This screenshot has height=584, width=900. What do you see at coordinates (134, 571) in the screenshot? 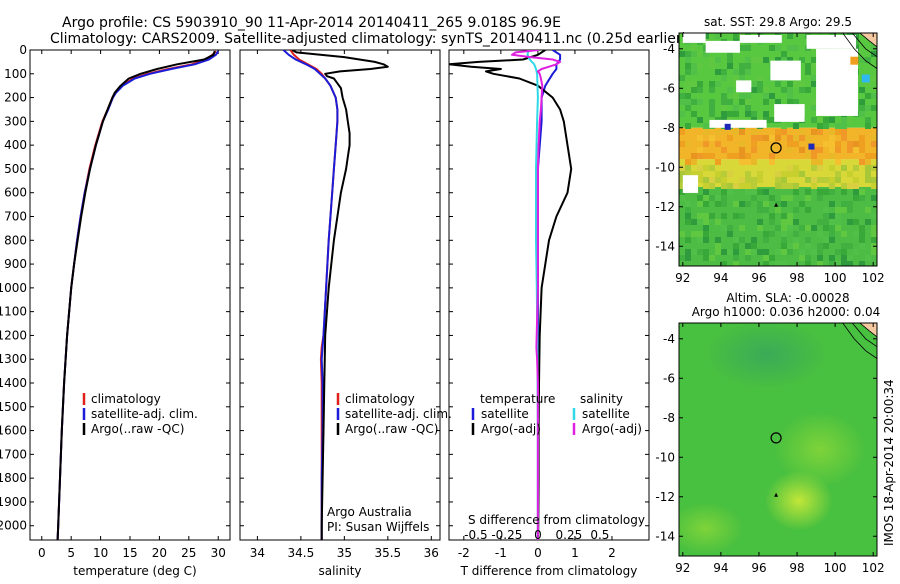
I see `temperature-xlabel: temperature (deg C)` at bounding box center [134, 571].